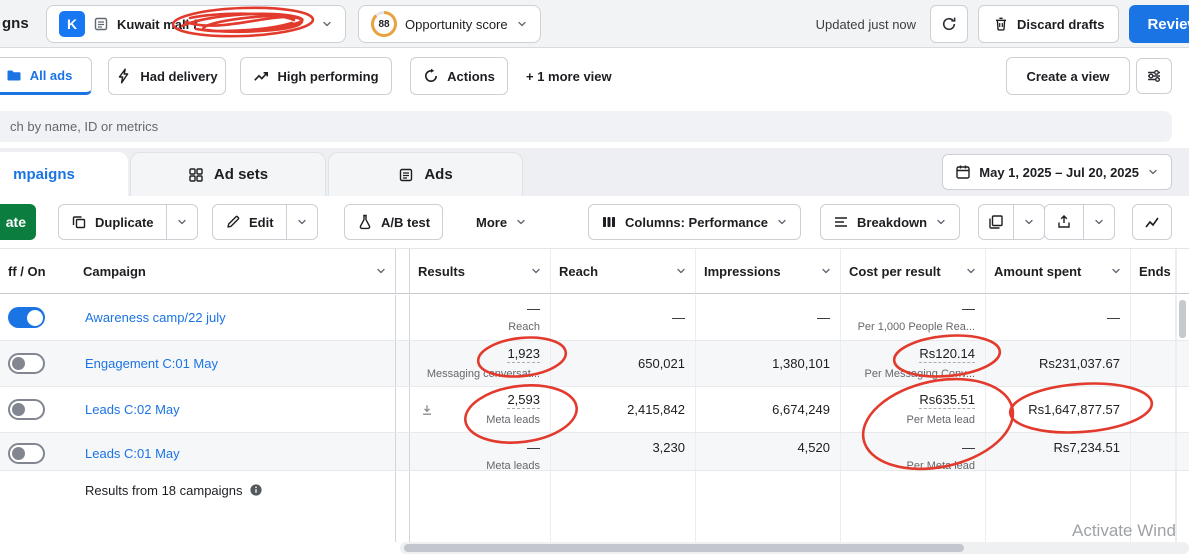 The width and height of the screenshot is (1189, 556). What do you see at coordinates (427, 410) in the screenshot?
I see `download-leads-icon` at bounding box center [427, 410].